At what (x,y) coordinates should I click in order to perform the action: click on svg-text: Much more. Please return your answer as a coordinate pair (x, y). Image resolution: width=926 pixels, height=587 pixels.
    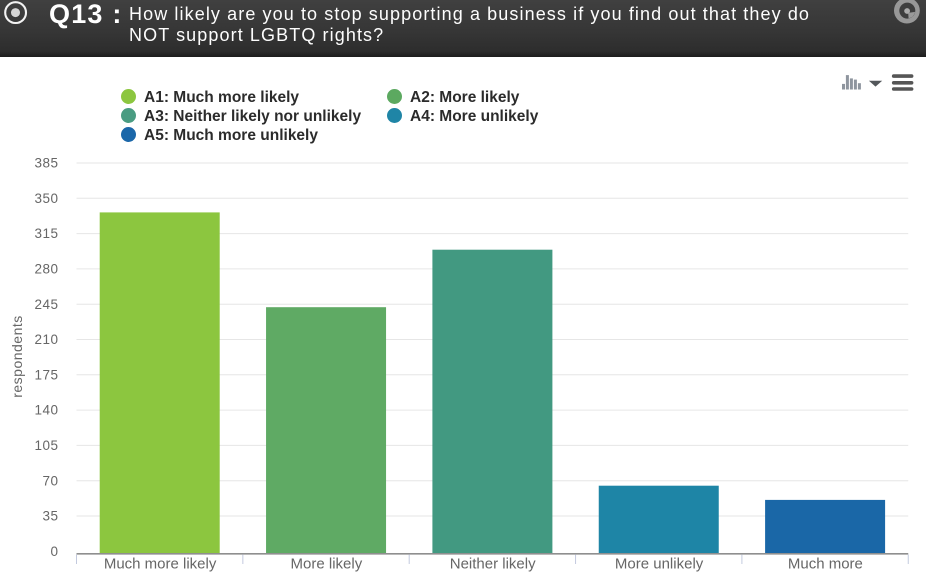
    Looking at the image, I should click on (825, 563).